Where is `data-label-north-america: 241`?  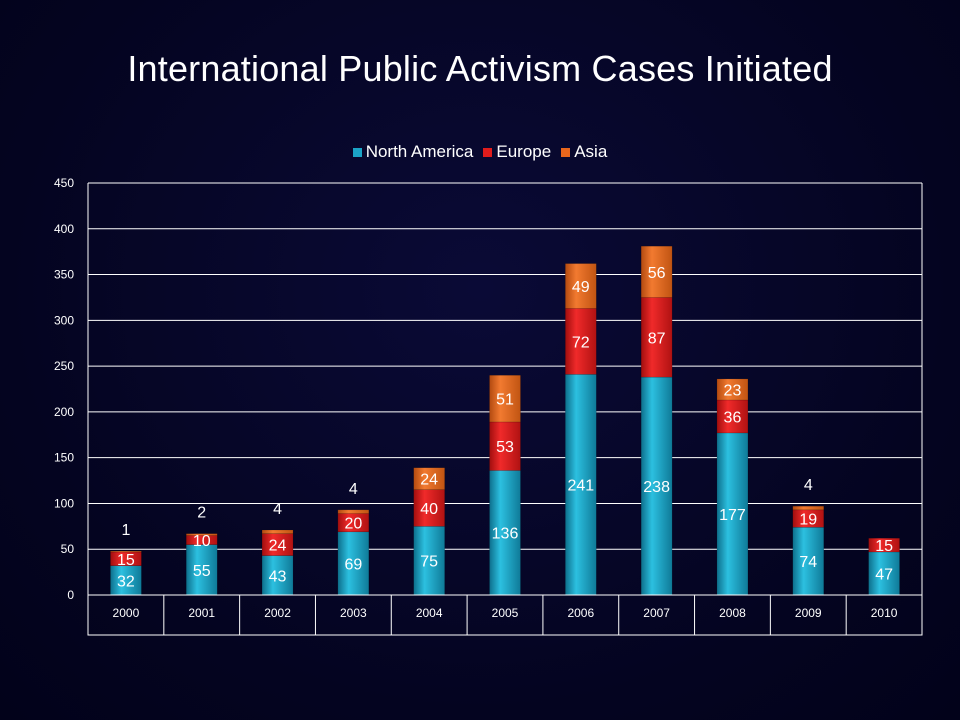 data-label-north-america: 241 is located at coordinates (580, 486).